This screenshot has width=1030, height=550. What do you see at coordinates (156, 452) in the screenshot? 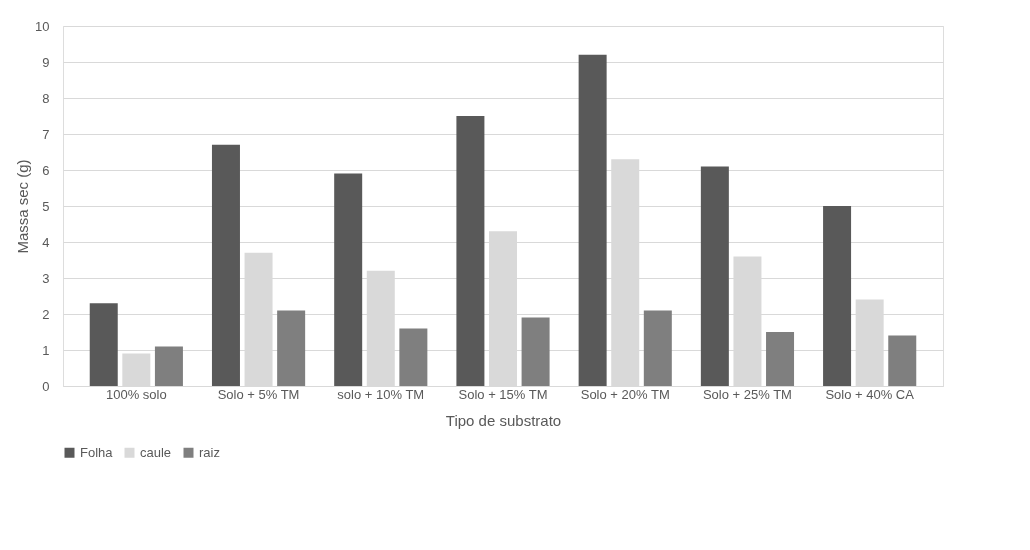
I see `legend-label: caule` at bounding box center [156, 452].